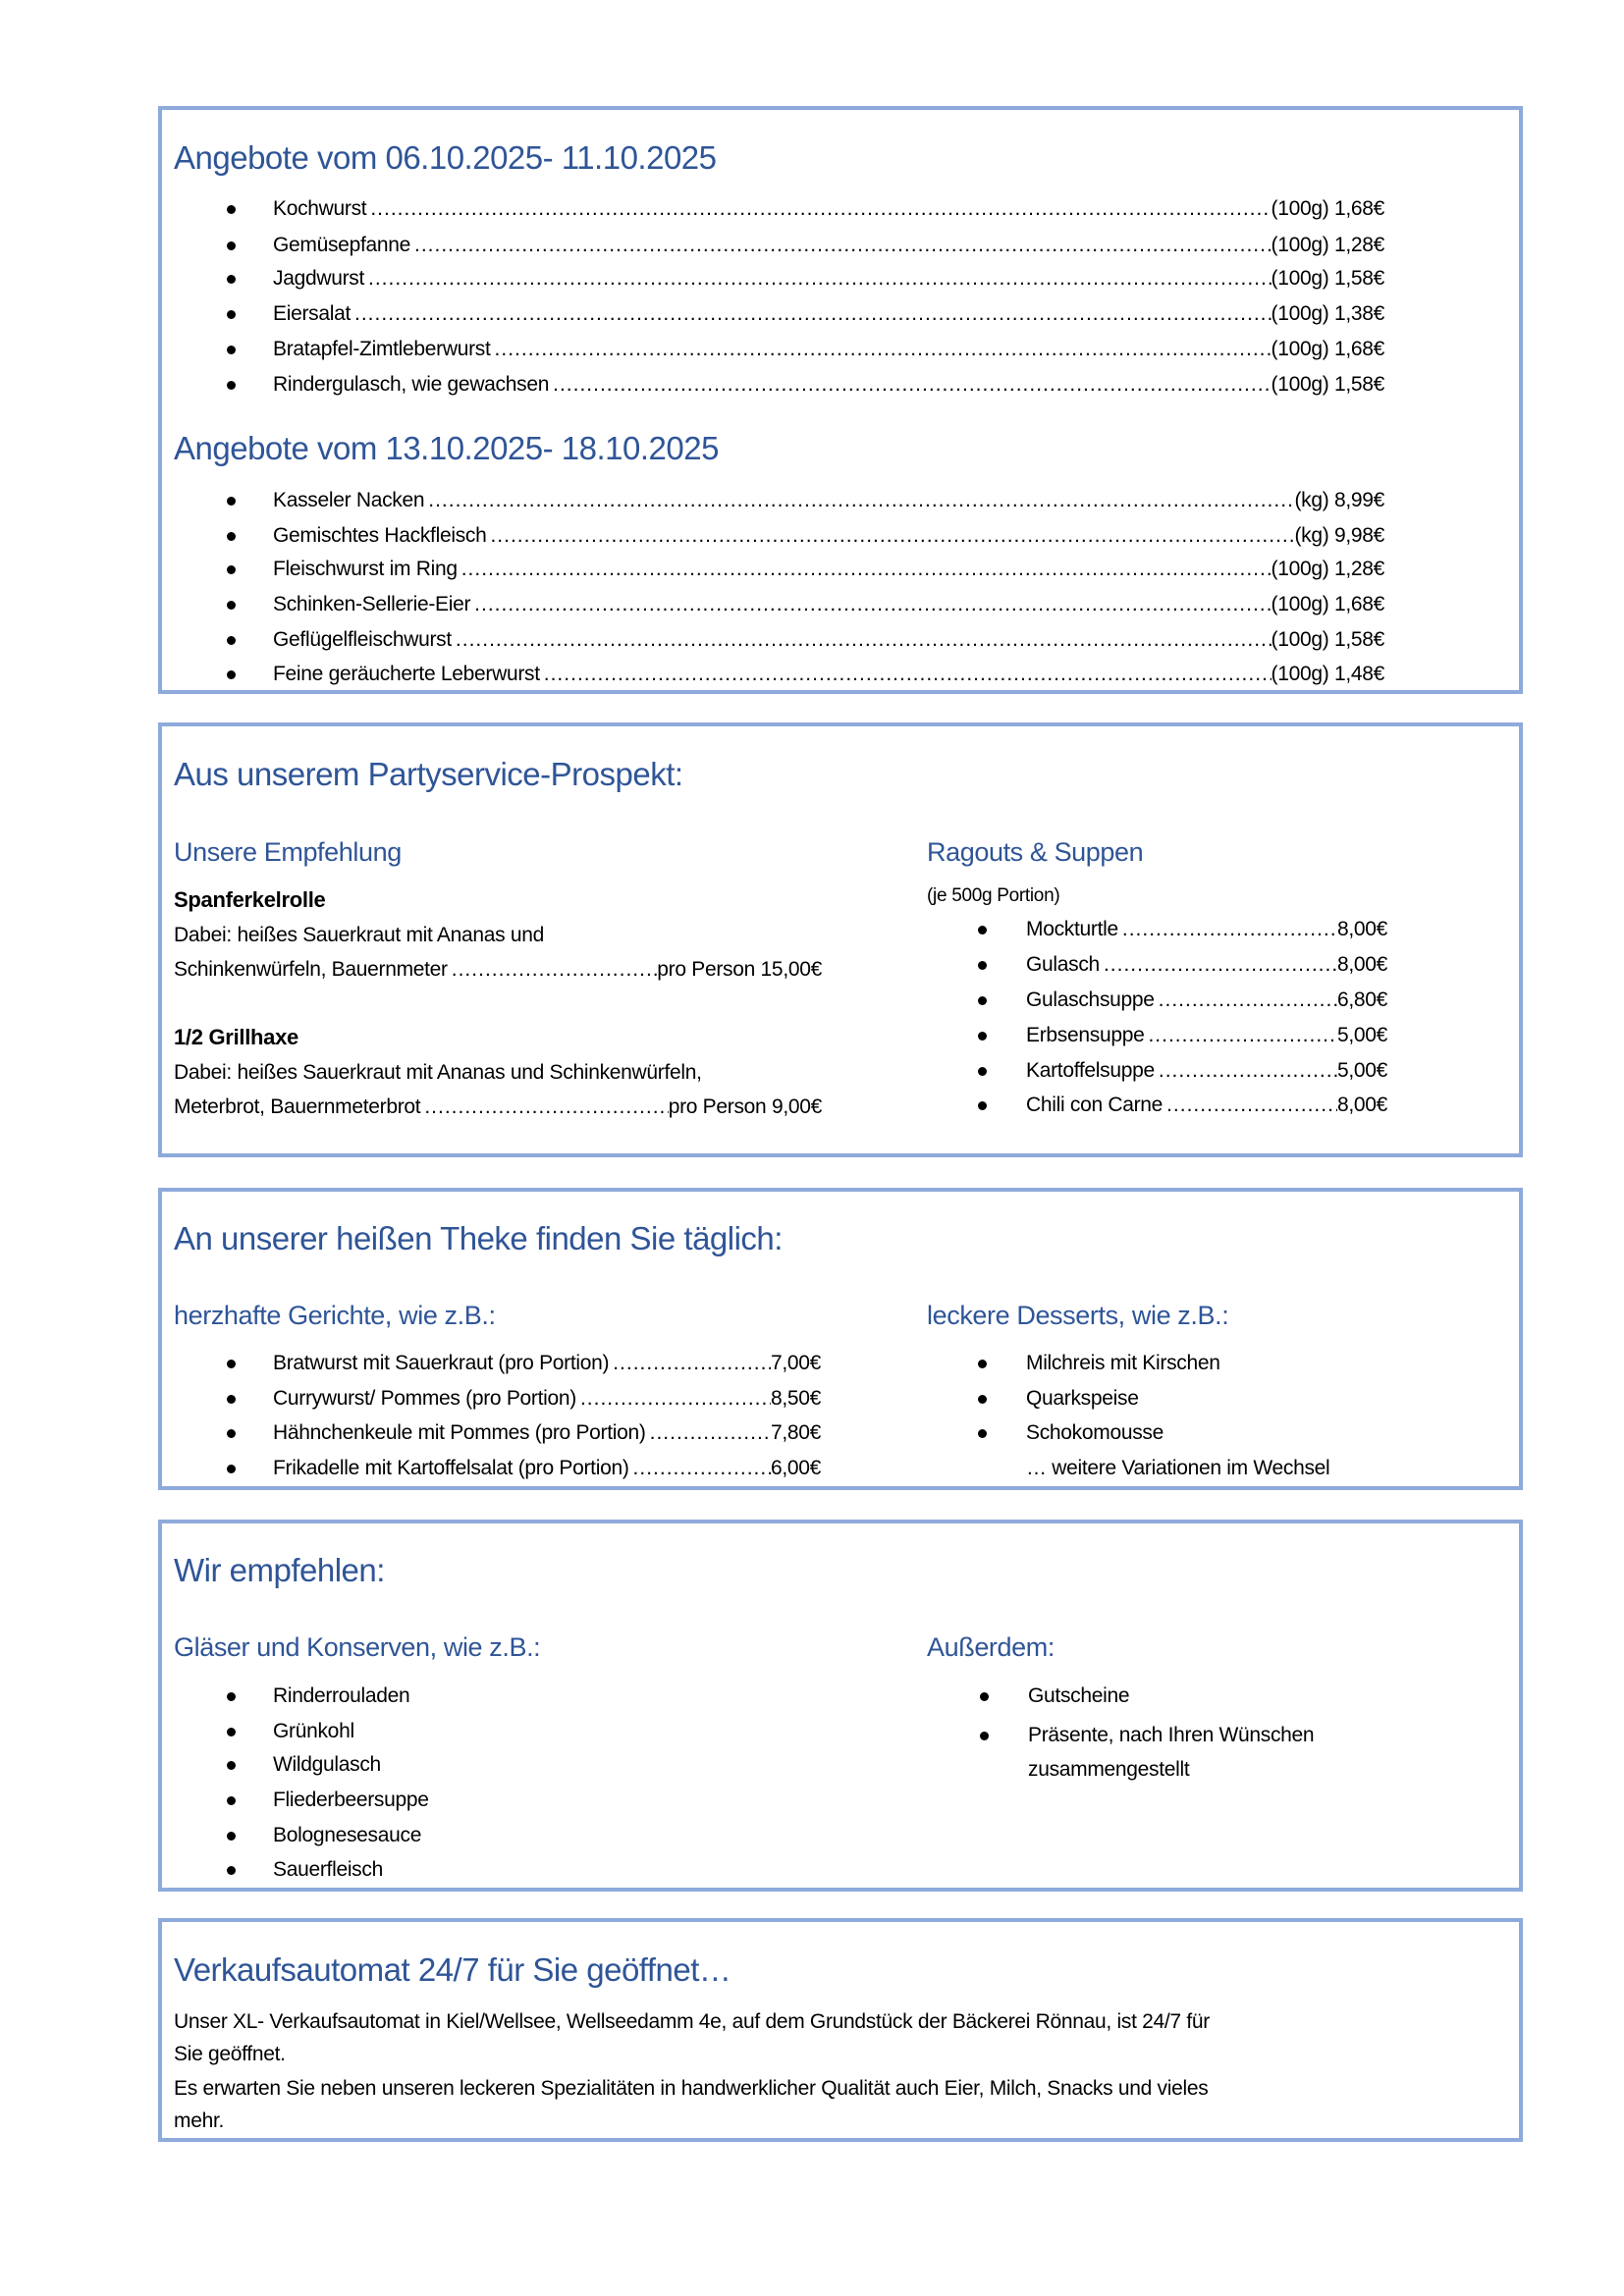 Image resolution: width=1624 pixels, height=2296 pixels. I want to click on list-item: Jagdwurst (100g) 1,58€, so click(828, 278).